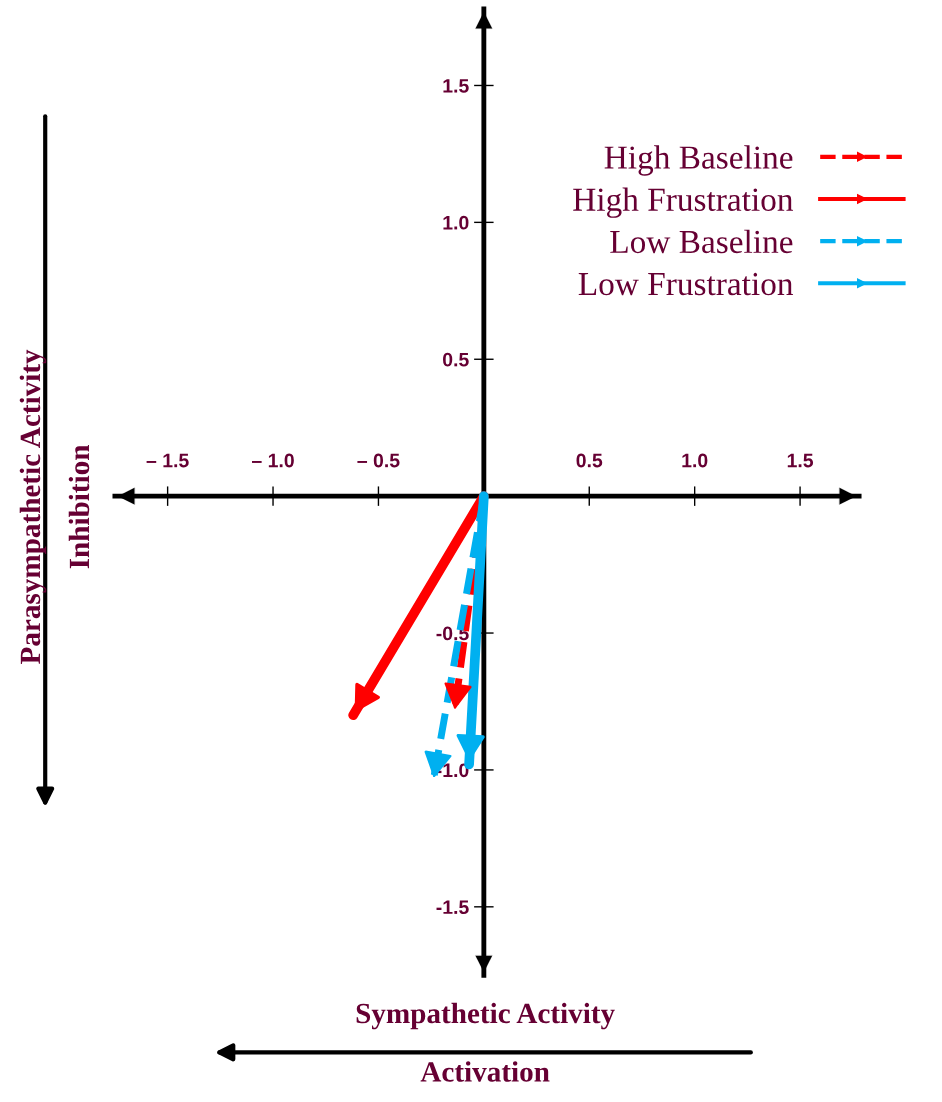  Describe the element at coordinates (695, 460) in the screenshot. I see `x-tick-label: 1.0` at that location.